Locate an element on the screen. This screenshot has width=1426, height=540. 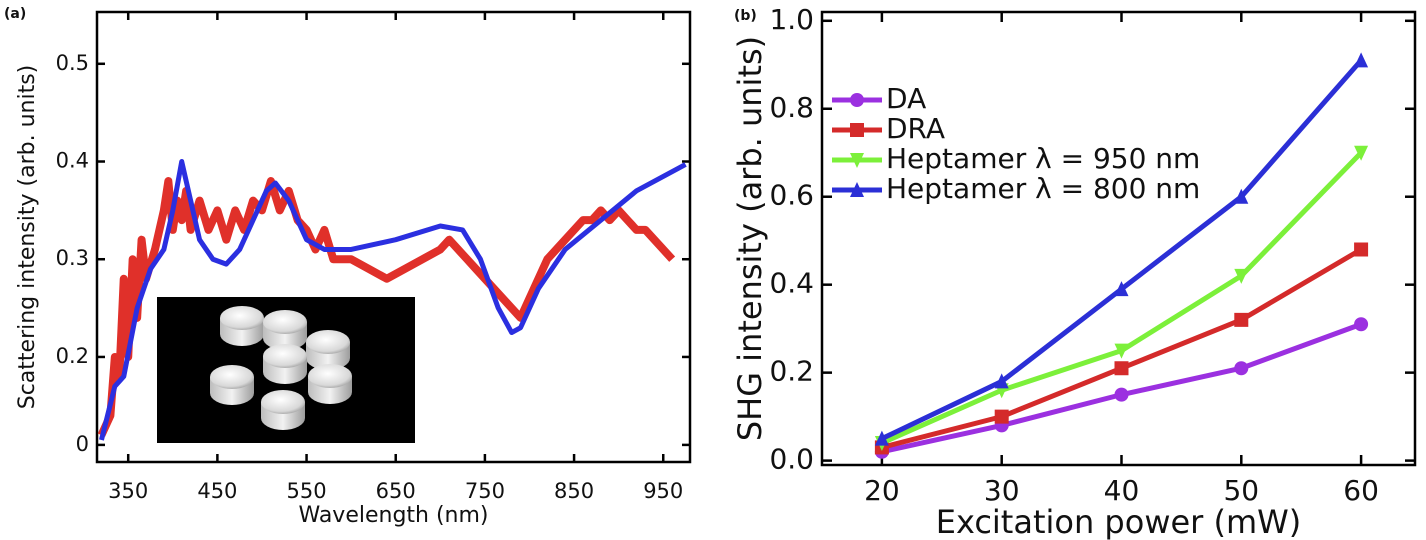
legend-label: DRA is located at coordinates (915, 128).